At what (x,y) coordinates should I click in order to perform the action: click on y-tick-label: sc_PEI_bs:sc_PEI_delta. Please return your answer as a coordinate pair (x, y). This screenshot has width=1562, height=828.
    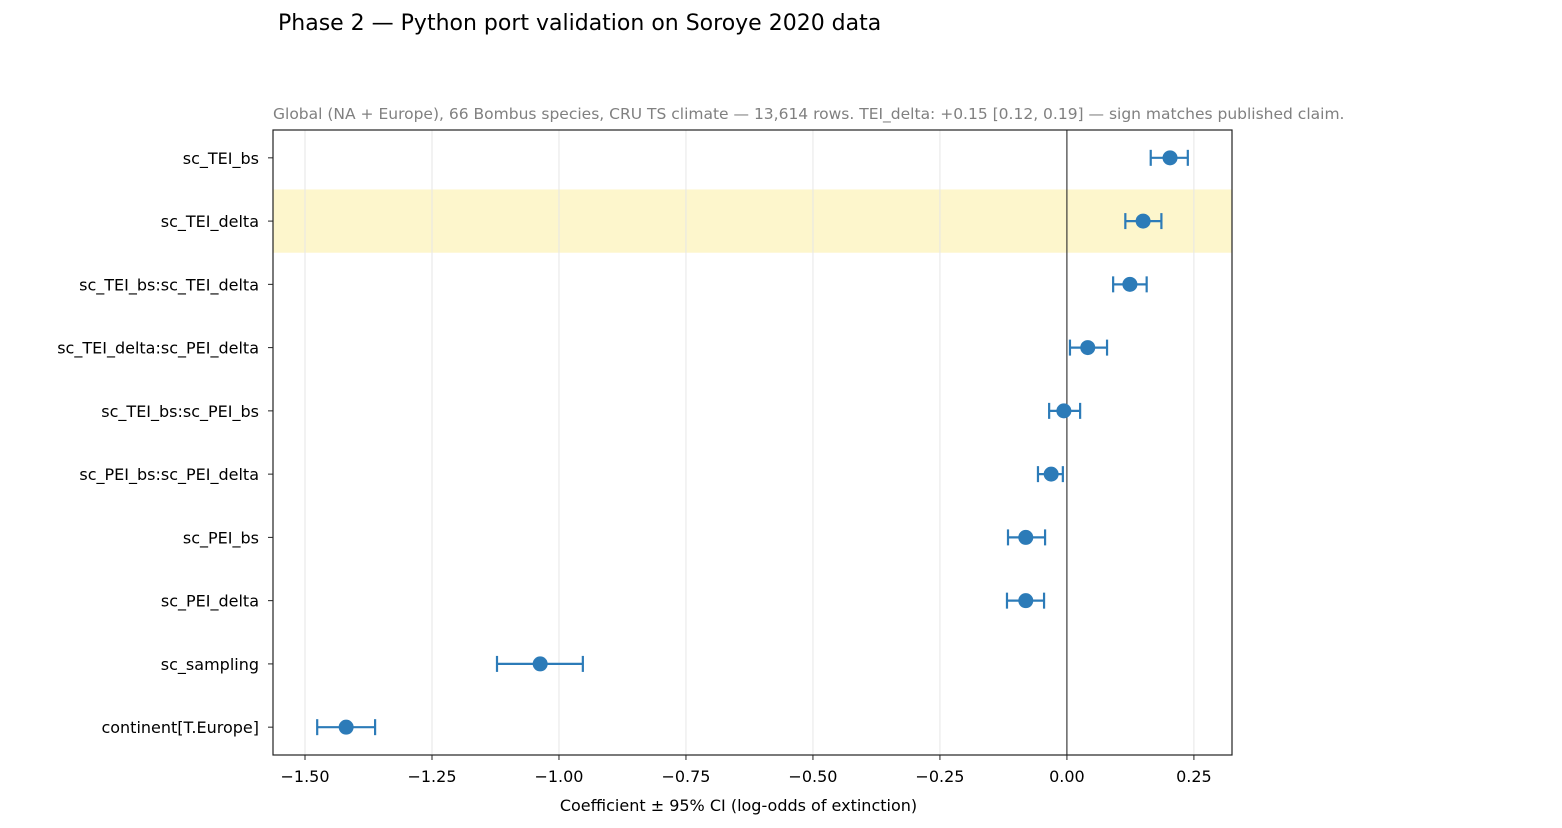
    Looking at the image, I should click on (169, 475).